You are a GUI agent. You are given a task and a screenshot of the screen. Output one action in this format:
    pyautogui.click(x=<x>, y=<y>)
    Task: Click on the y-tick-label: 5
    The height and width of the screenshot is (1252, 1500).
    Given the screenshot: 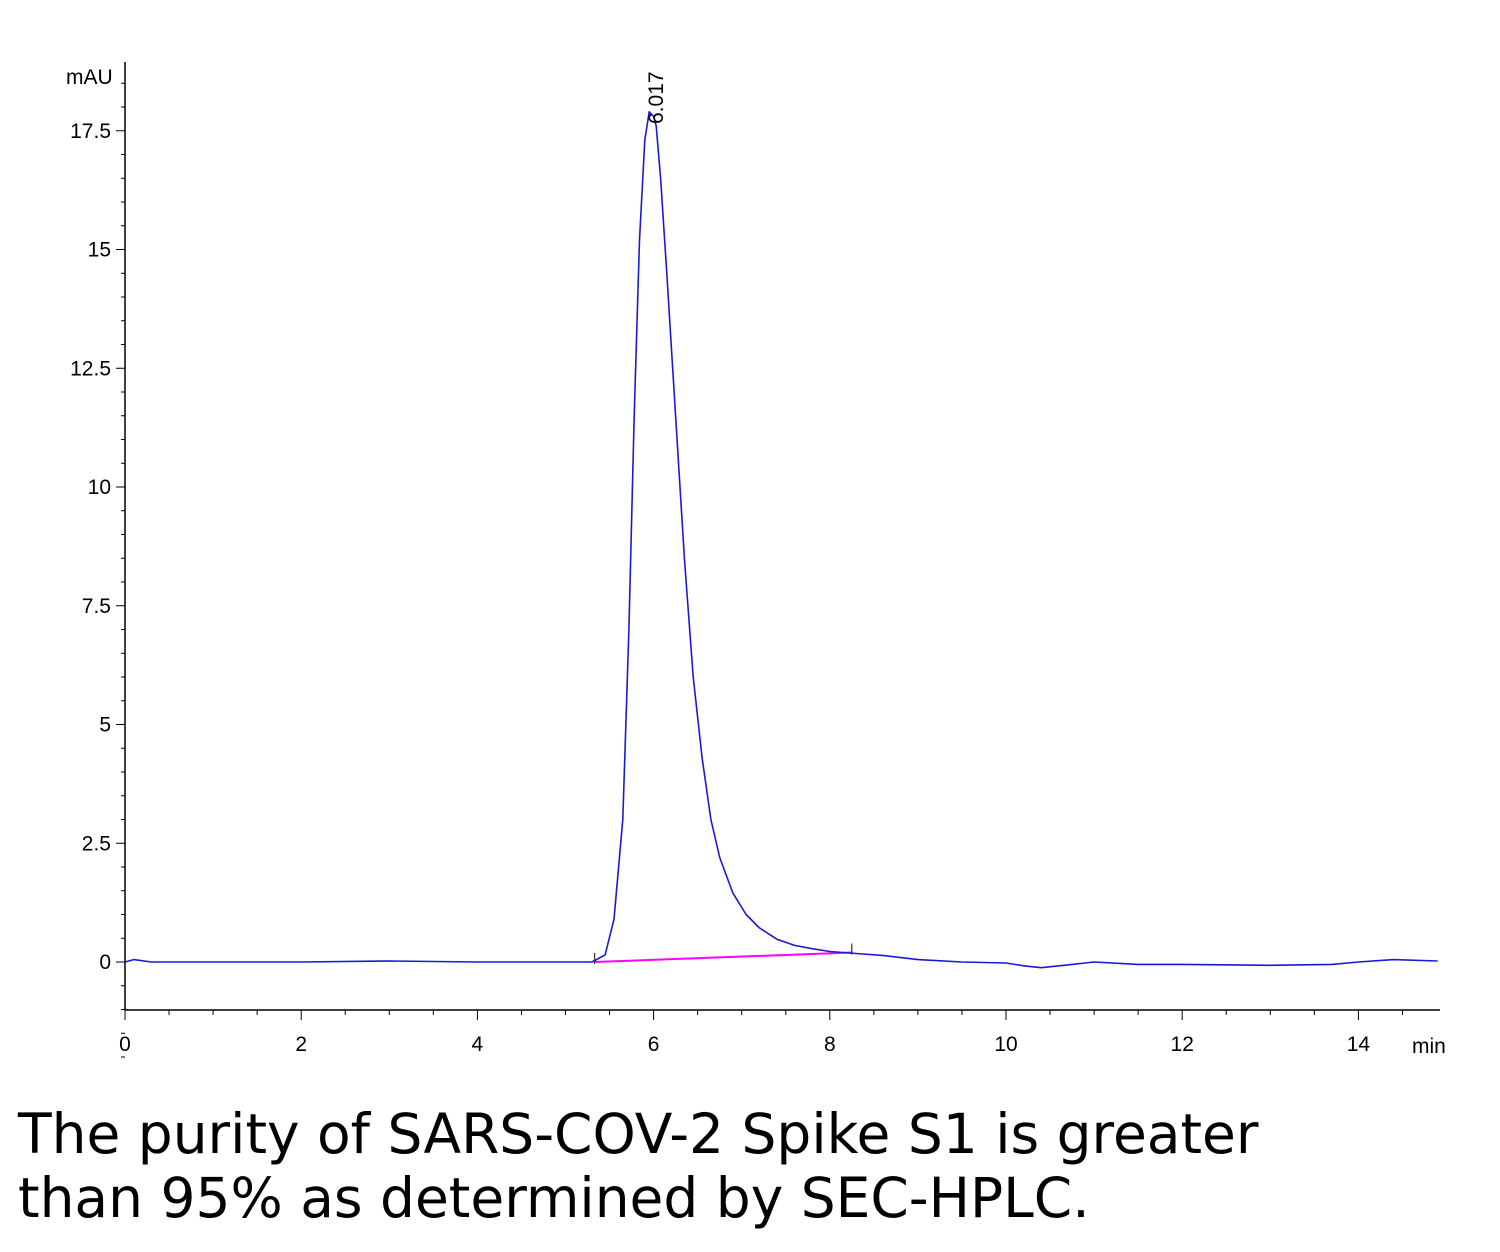 What is the action you would take?
    pyautogui.click(x=105, y=725)
    